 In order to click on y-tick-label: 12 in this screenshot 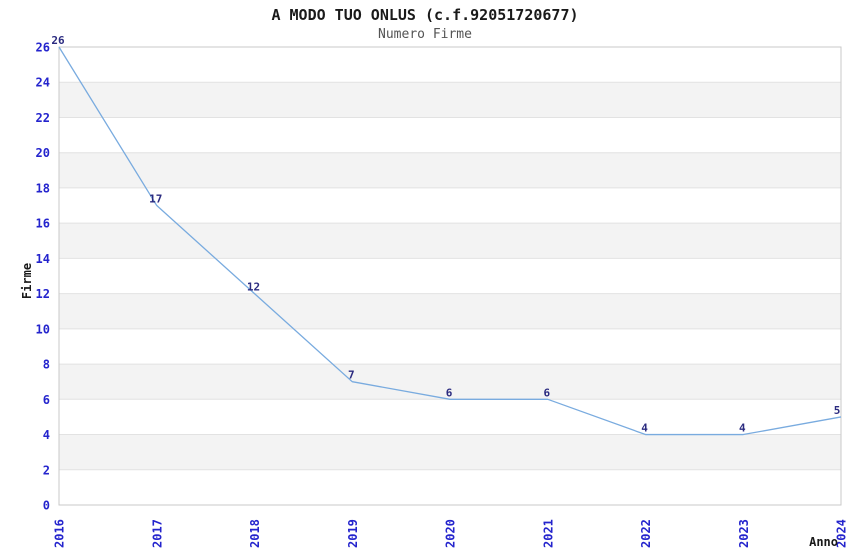, I will do `click(43, 294)`.